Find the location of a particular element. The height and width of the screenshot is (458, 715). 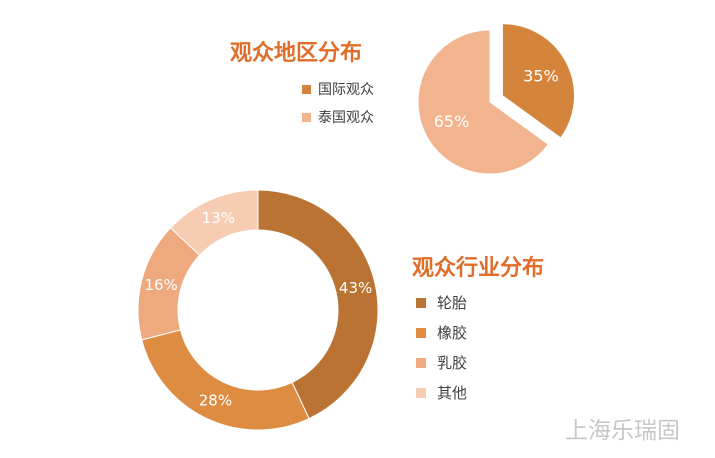

industry-legend-label-item-4: 其他 is located at coordinates (452, 393).